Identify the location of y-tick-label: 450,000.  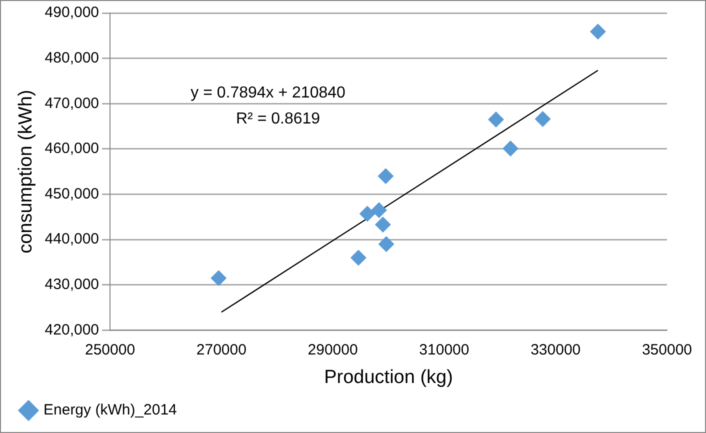
(72, 193).